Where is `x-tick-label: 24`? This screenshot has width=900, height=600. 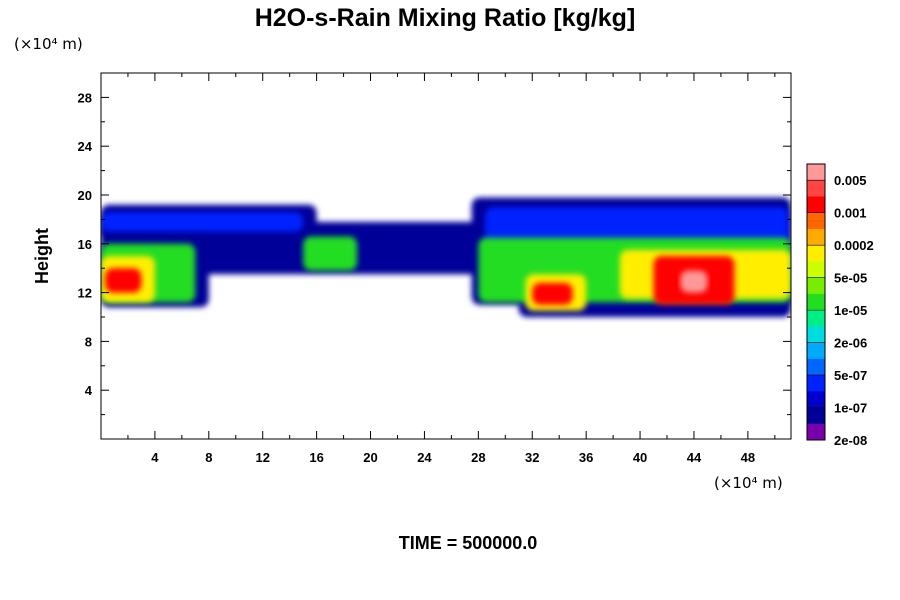
x-tick-label: 24 is located at coordinates (424, 457).